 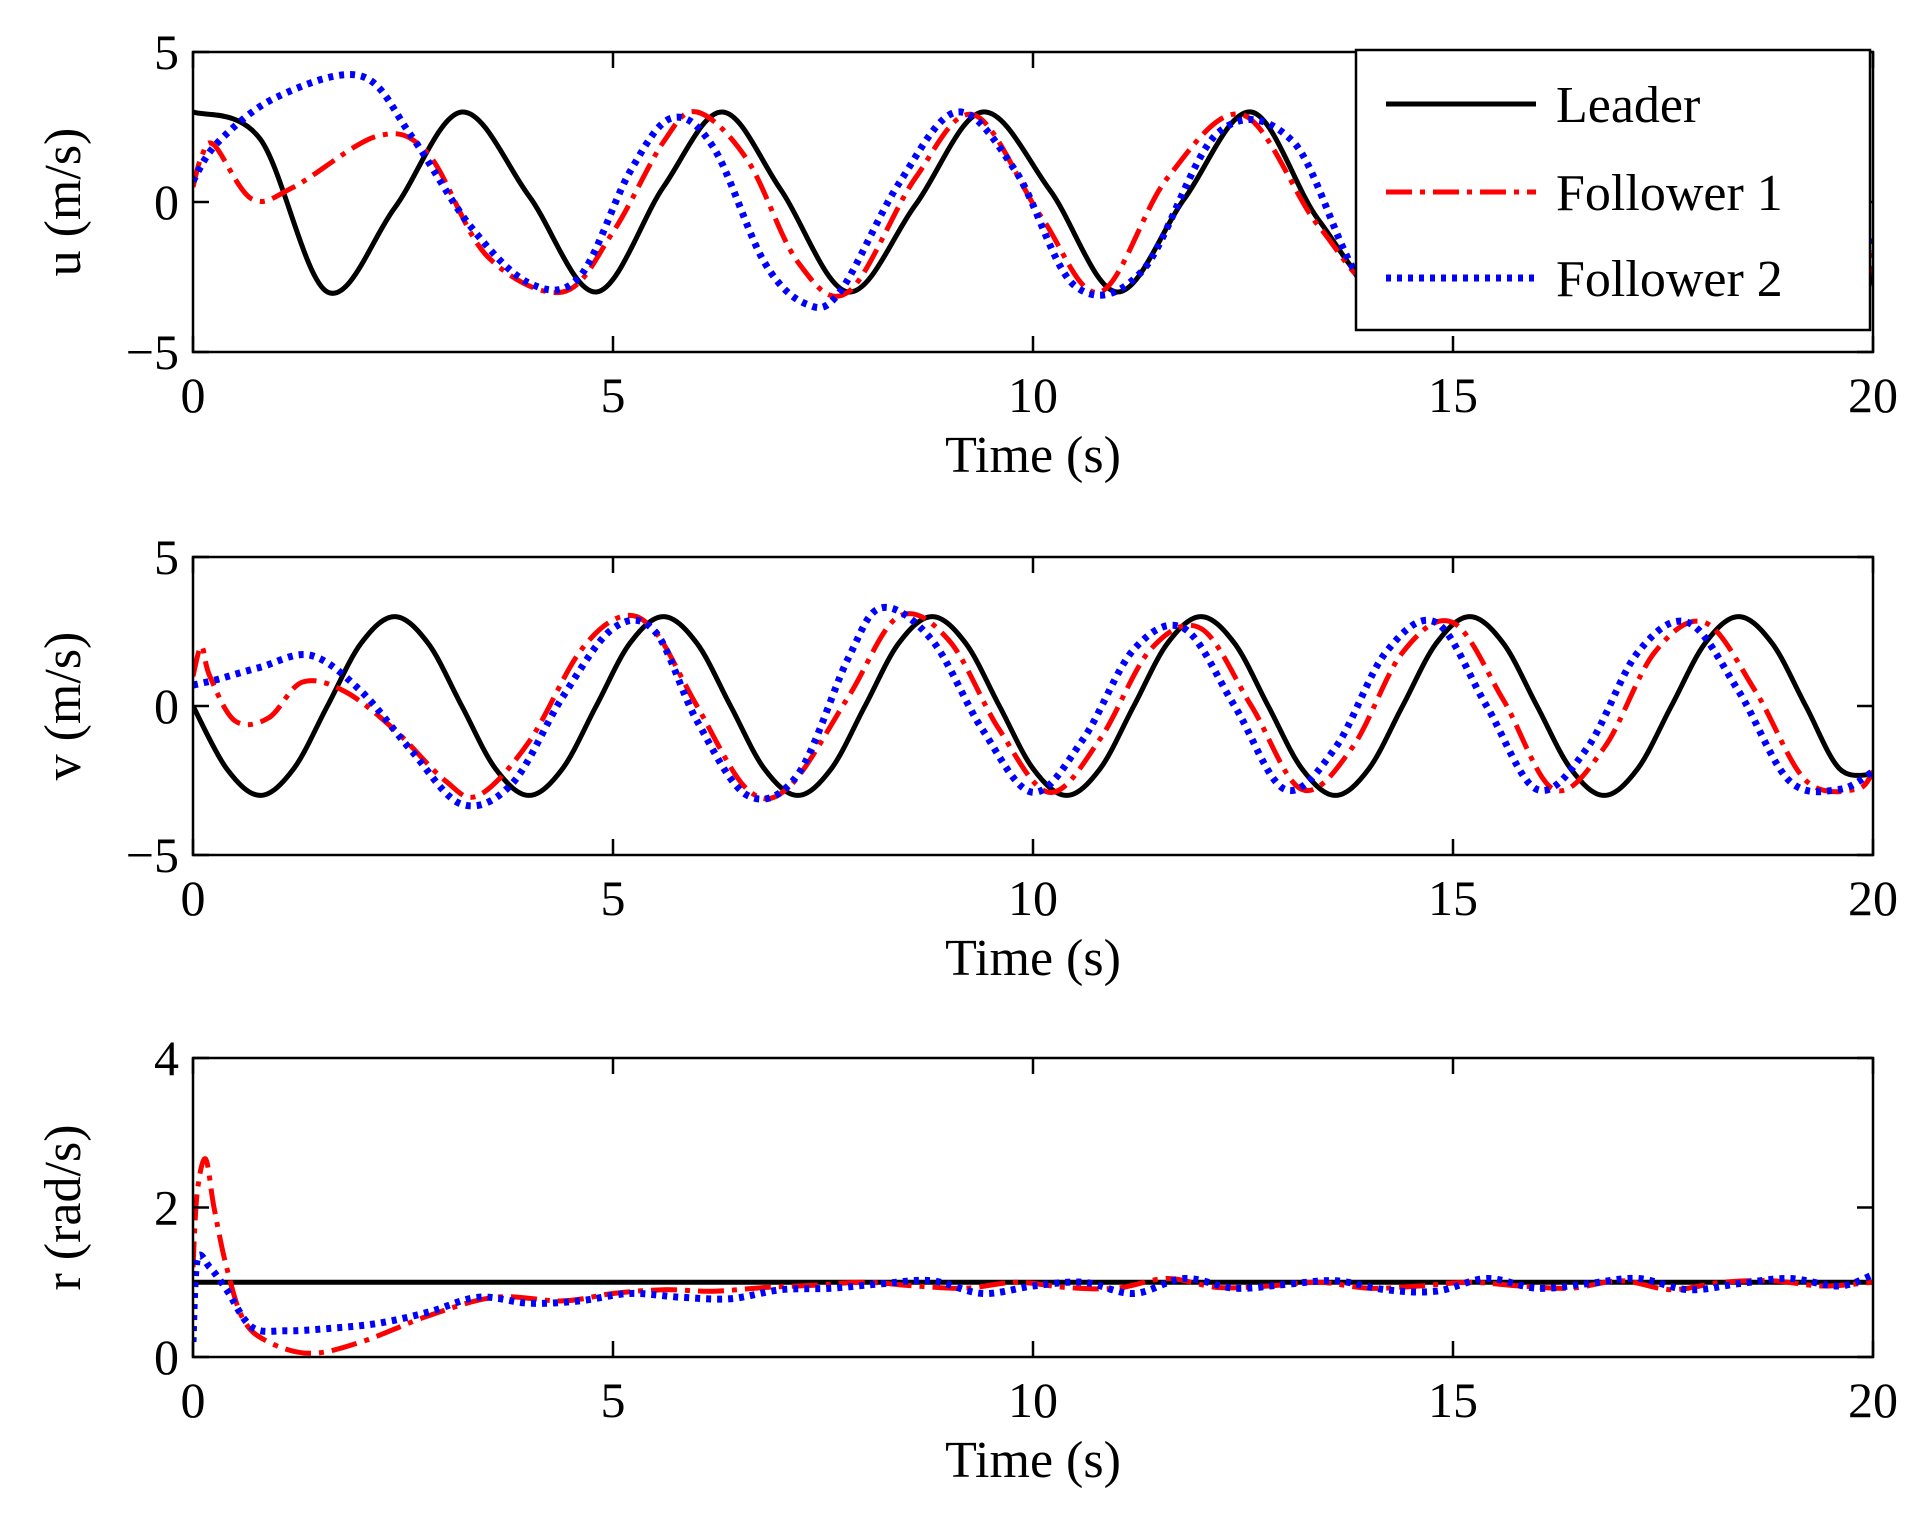 I want to click on y-axis-label: v (m/s), so click(x=63, y=706).